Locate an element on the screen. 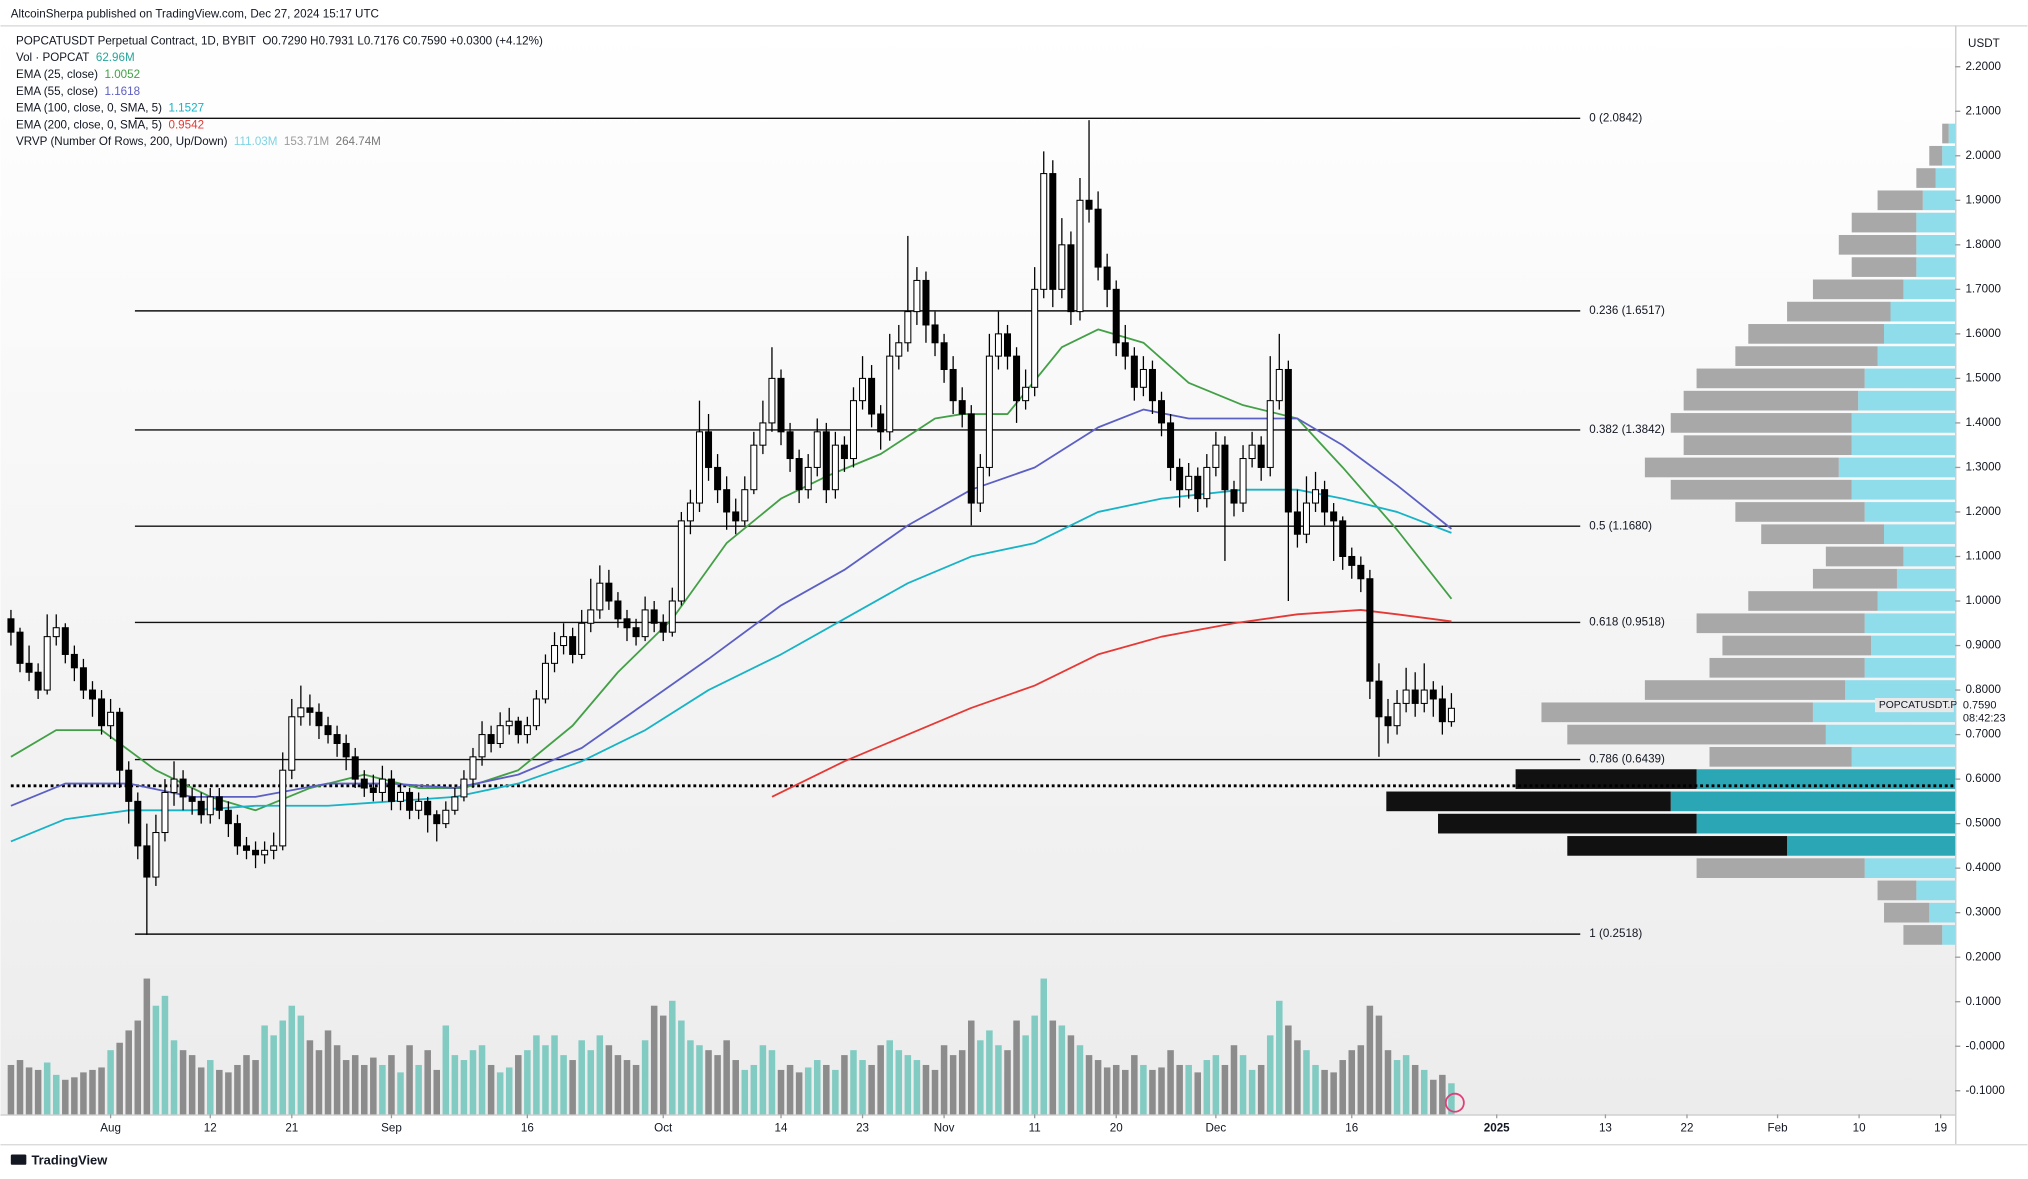 The width and height of the screenshot is (2028, 1179). x-tick-label: Sep is located at coordinates (391, 1128).